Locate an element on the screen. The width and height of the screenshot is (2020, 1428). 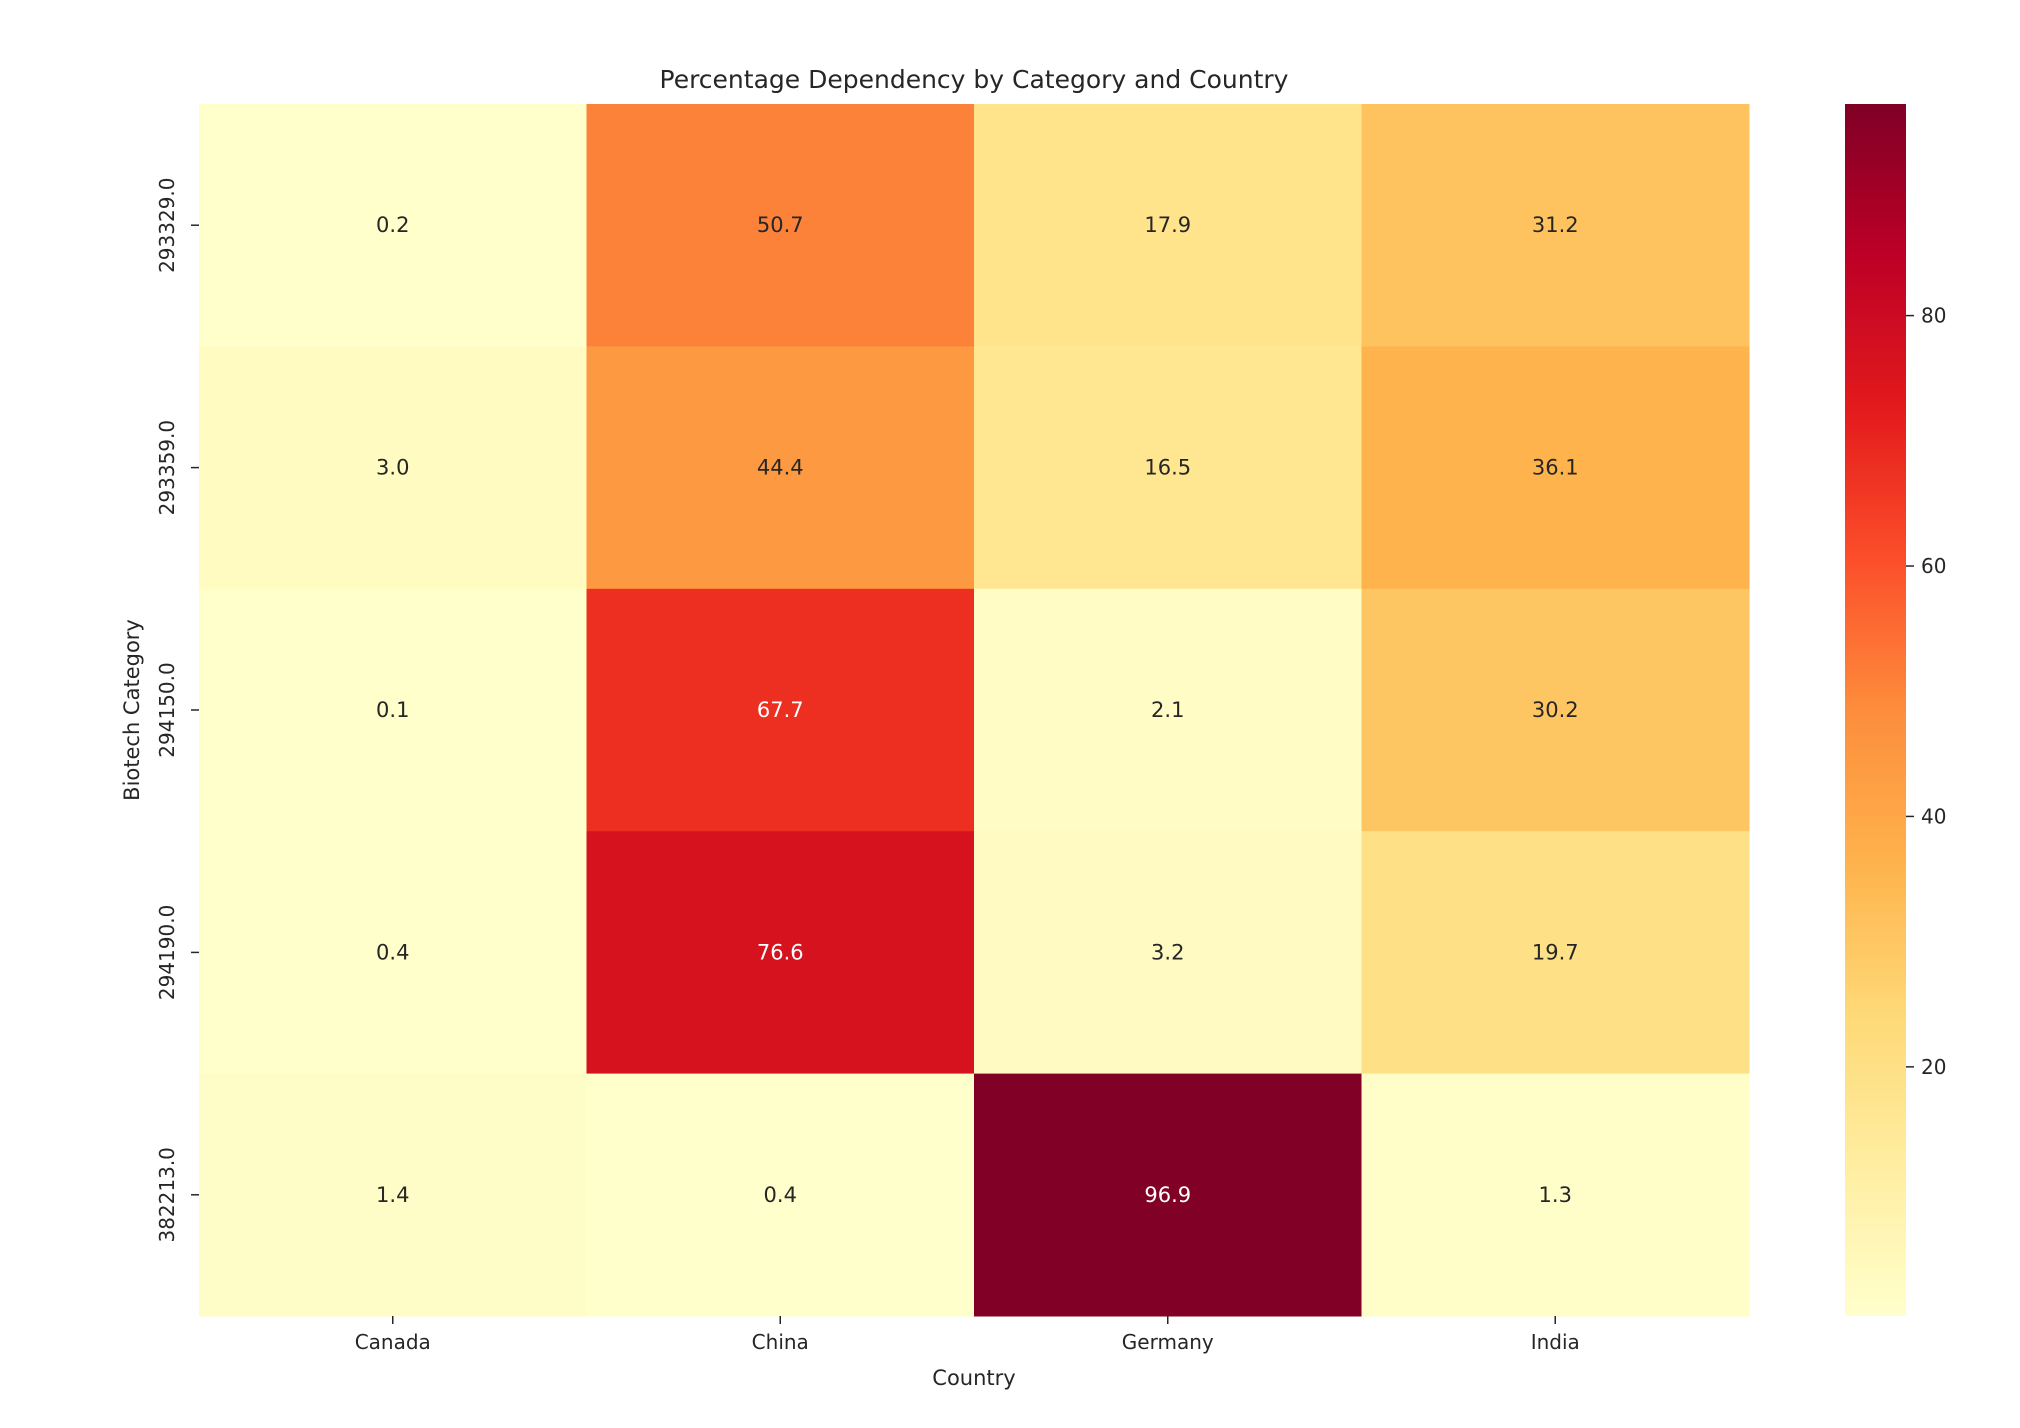
cell-annotation: 19.7 is located at coordinates (1555, 952).